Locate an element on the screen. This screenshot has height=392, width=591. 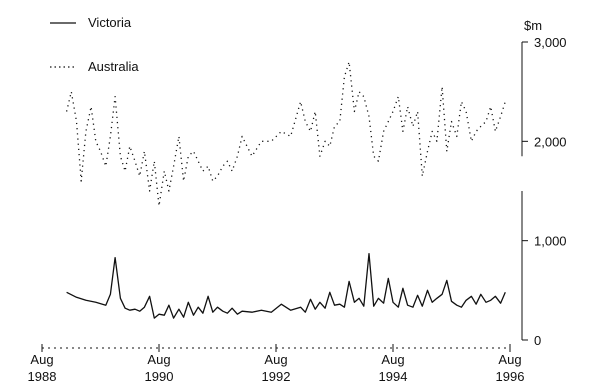
y-axis-unit-label: $m is located at coordinates (533, 25).